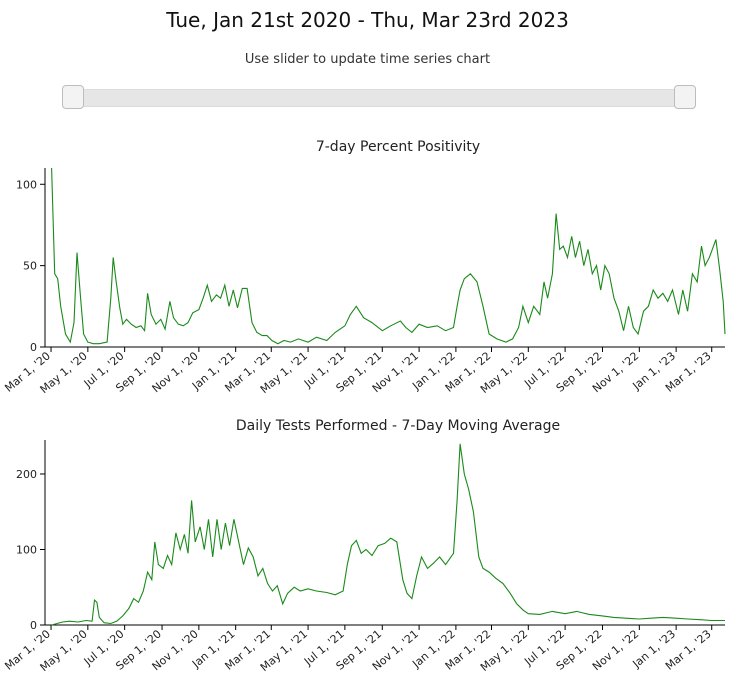  What do you see at coordinates (367, 59) in the screenshot?
I see `slider-hint: Use slider to update time series chart` at bounding box center [367, 59].